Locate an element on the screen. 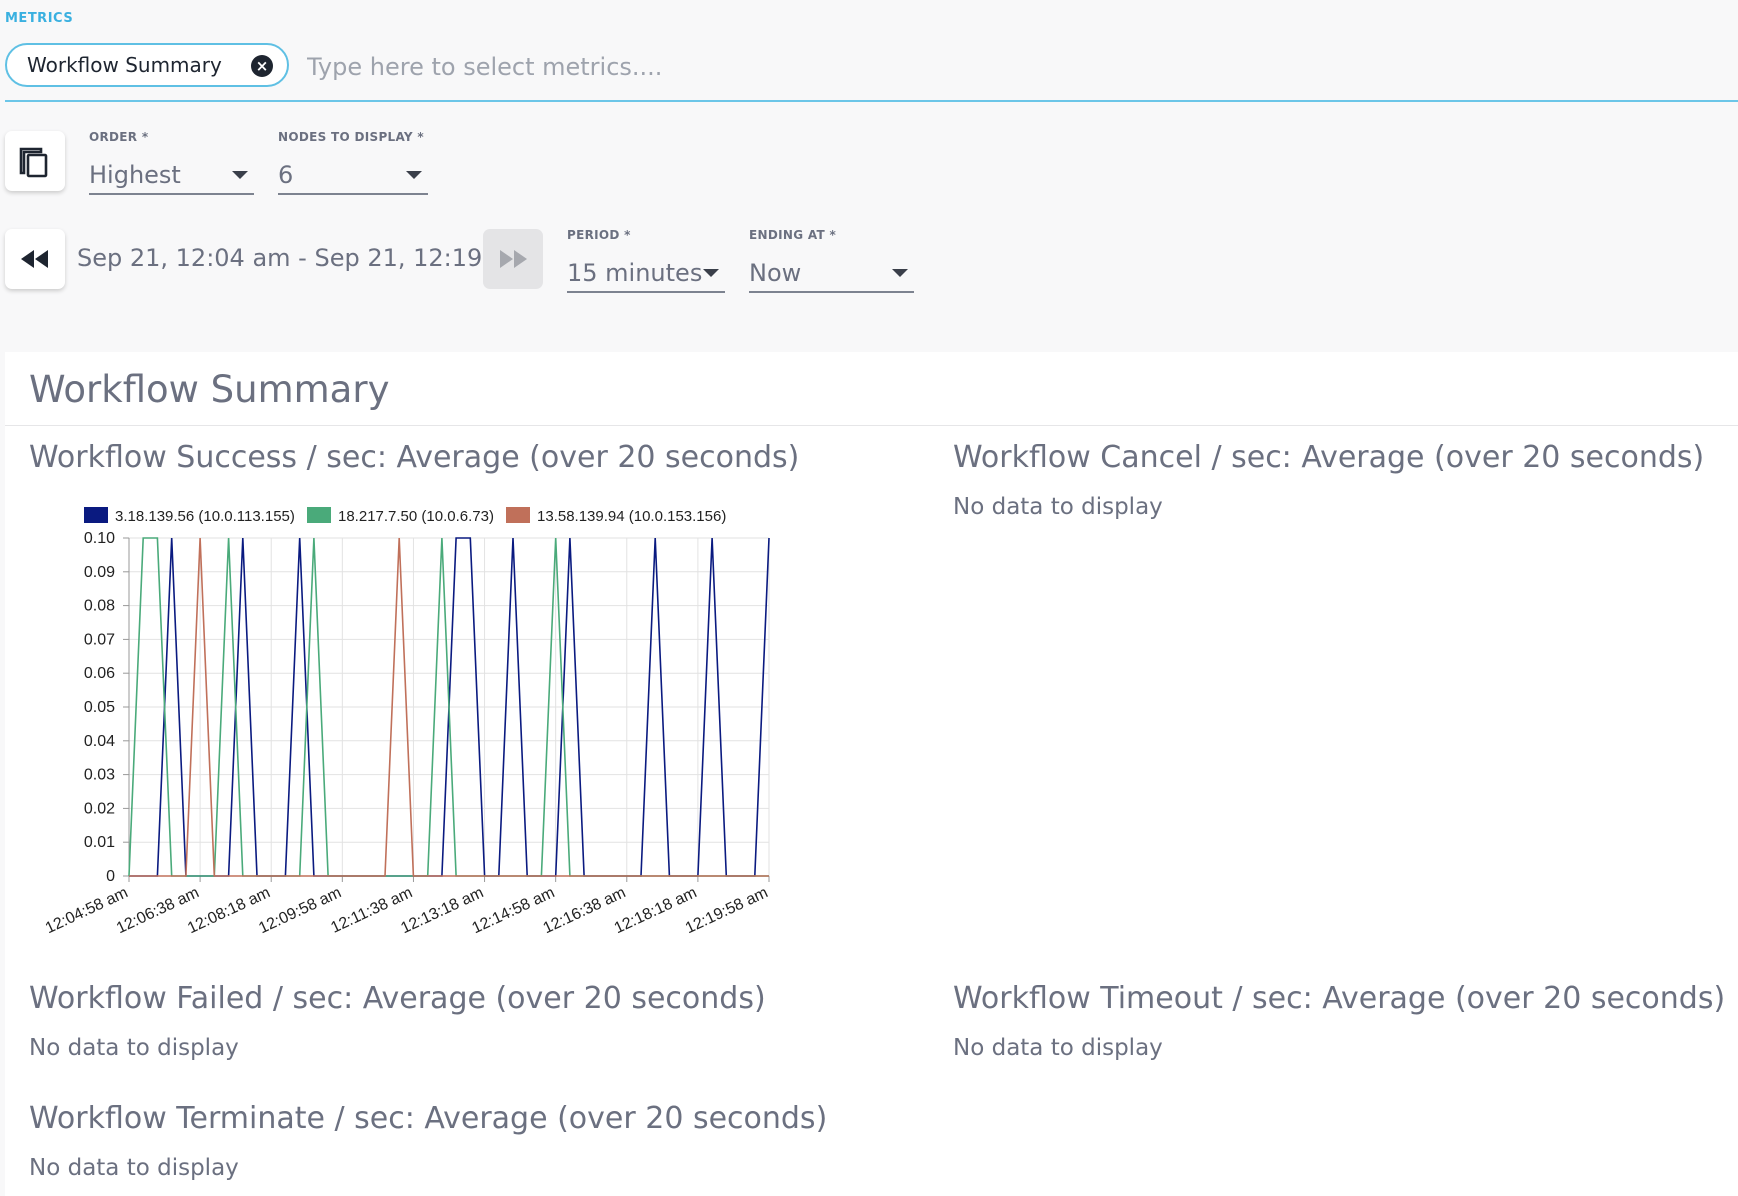 This screenshot has width=1738, height=1196. legend-label: 18.217.7.50 (10.0.6.73) is located at coordinates (416, 516).